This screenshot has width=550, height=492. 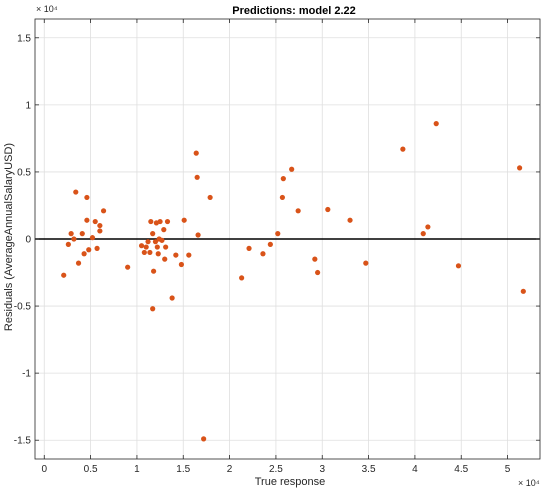 What do you see at coordinates (276, 469) in the screenshot?
I see `x-tick-label: 2.5` at bounding box center [276, 469].